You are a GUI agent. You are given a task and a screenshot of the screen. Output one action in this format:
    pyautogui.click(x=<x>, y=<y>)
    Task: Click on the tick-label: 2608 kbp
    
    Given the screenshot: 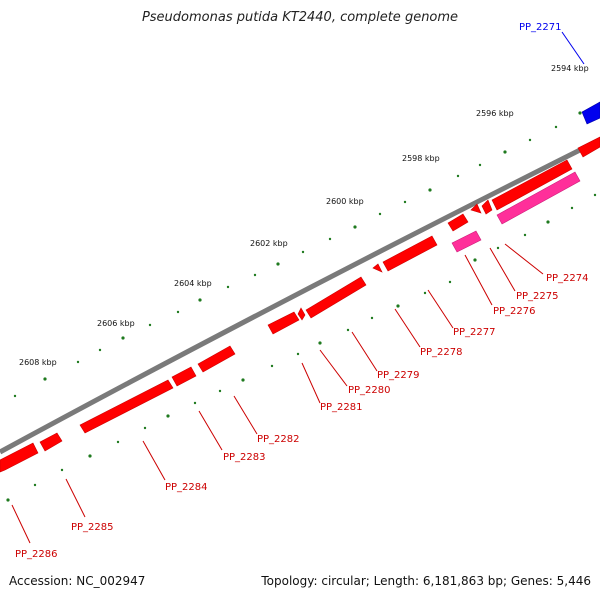 What is the action you would take?
    pyautogui.click(x=38, y=362)
    